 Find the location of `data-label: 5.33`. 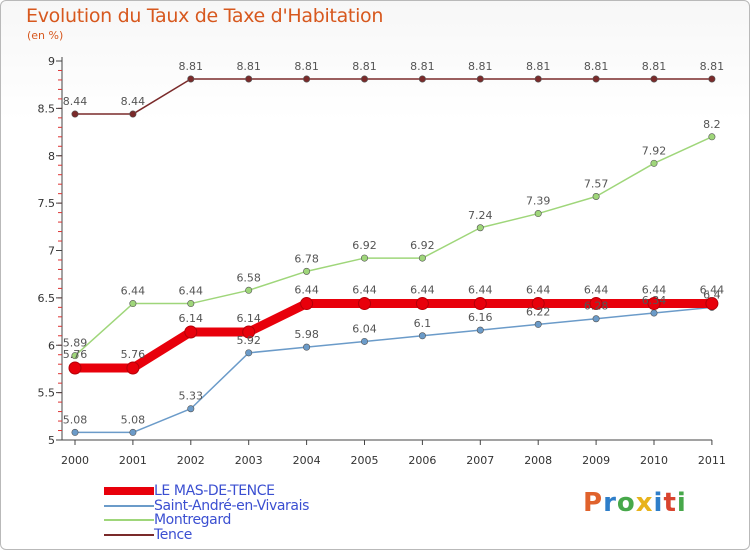

data-label: 5.33 is located at coordinates (191, 396).